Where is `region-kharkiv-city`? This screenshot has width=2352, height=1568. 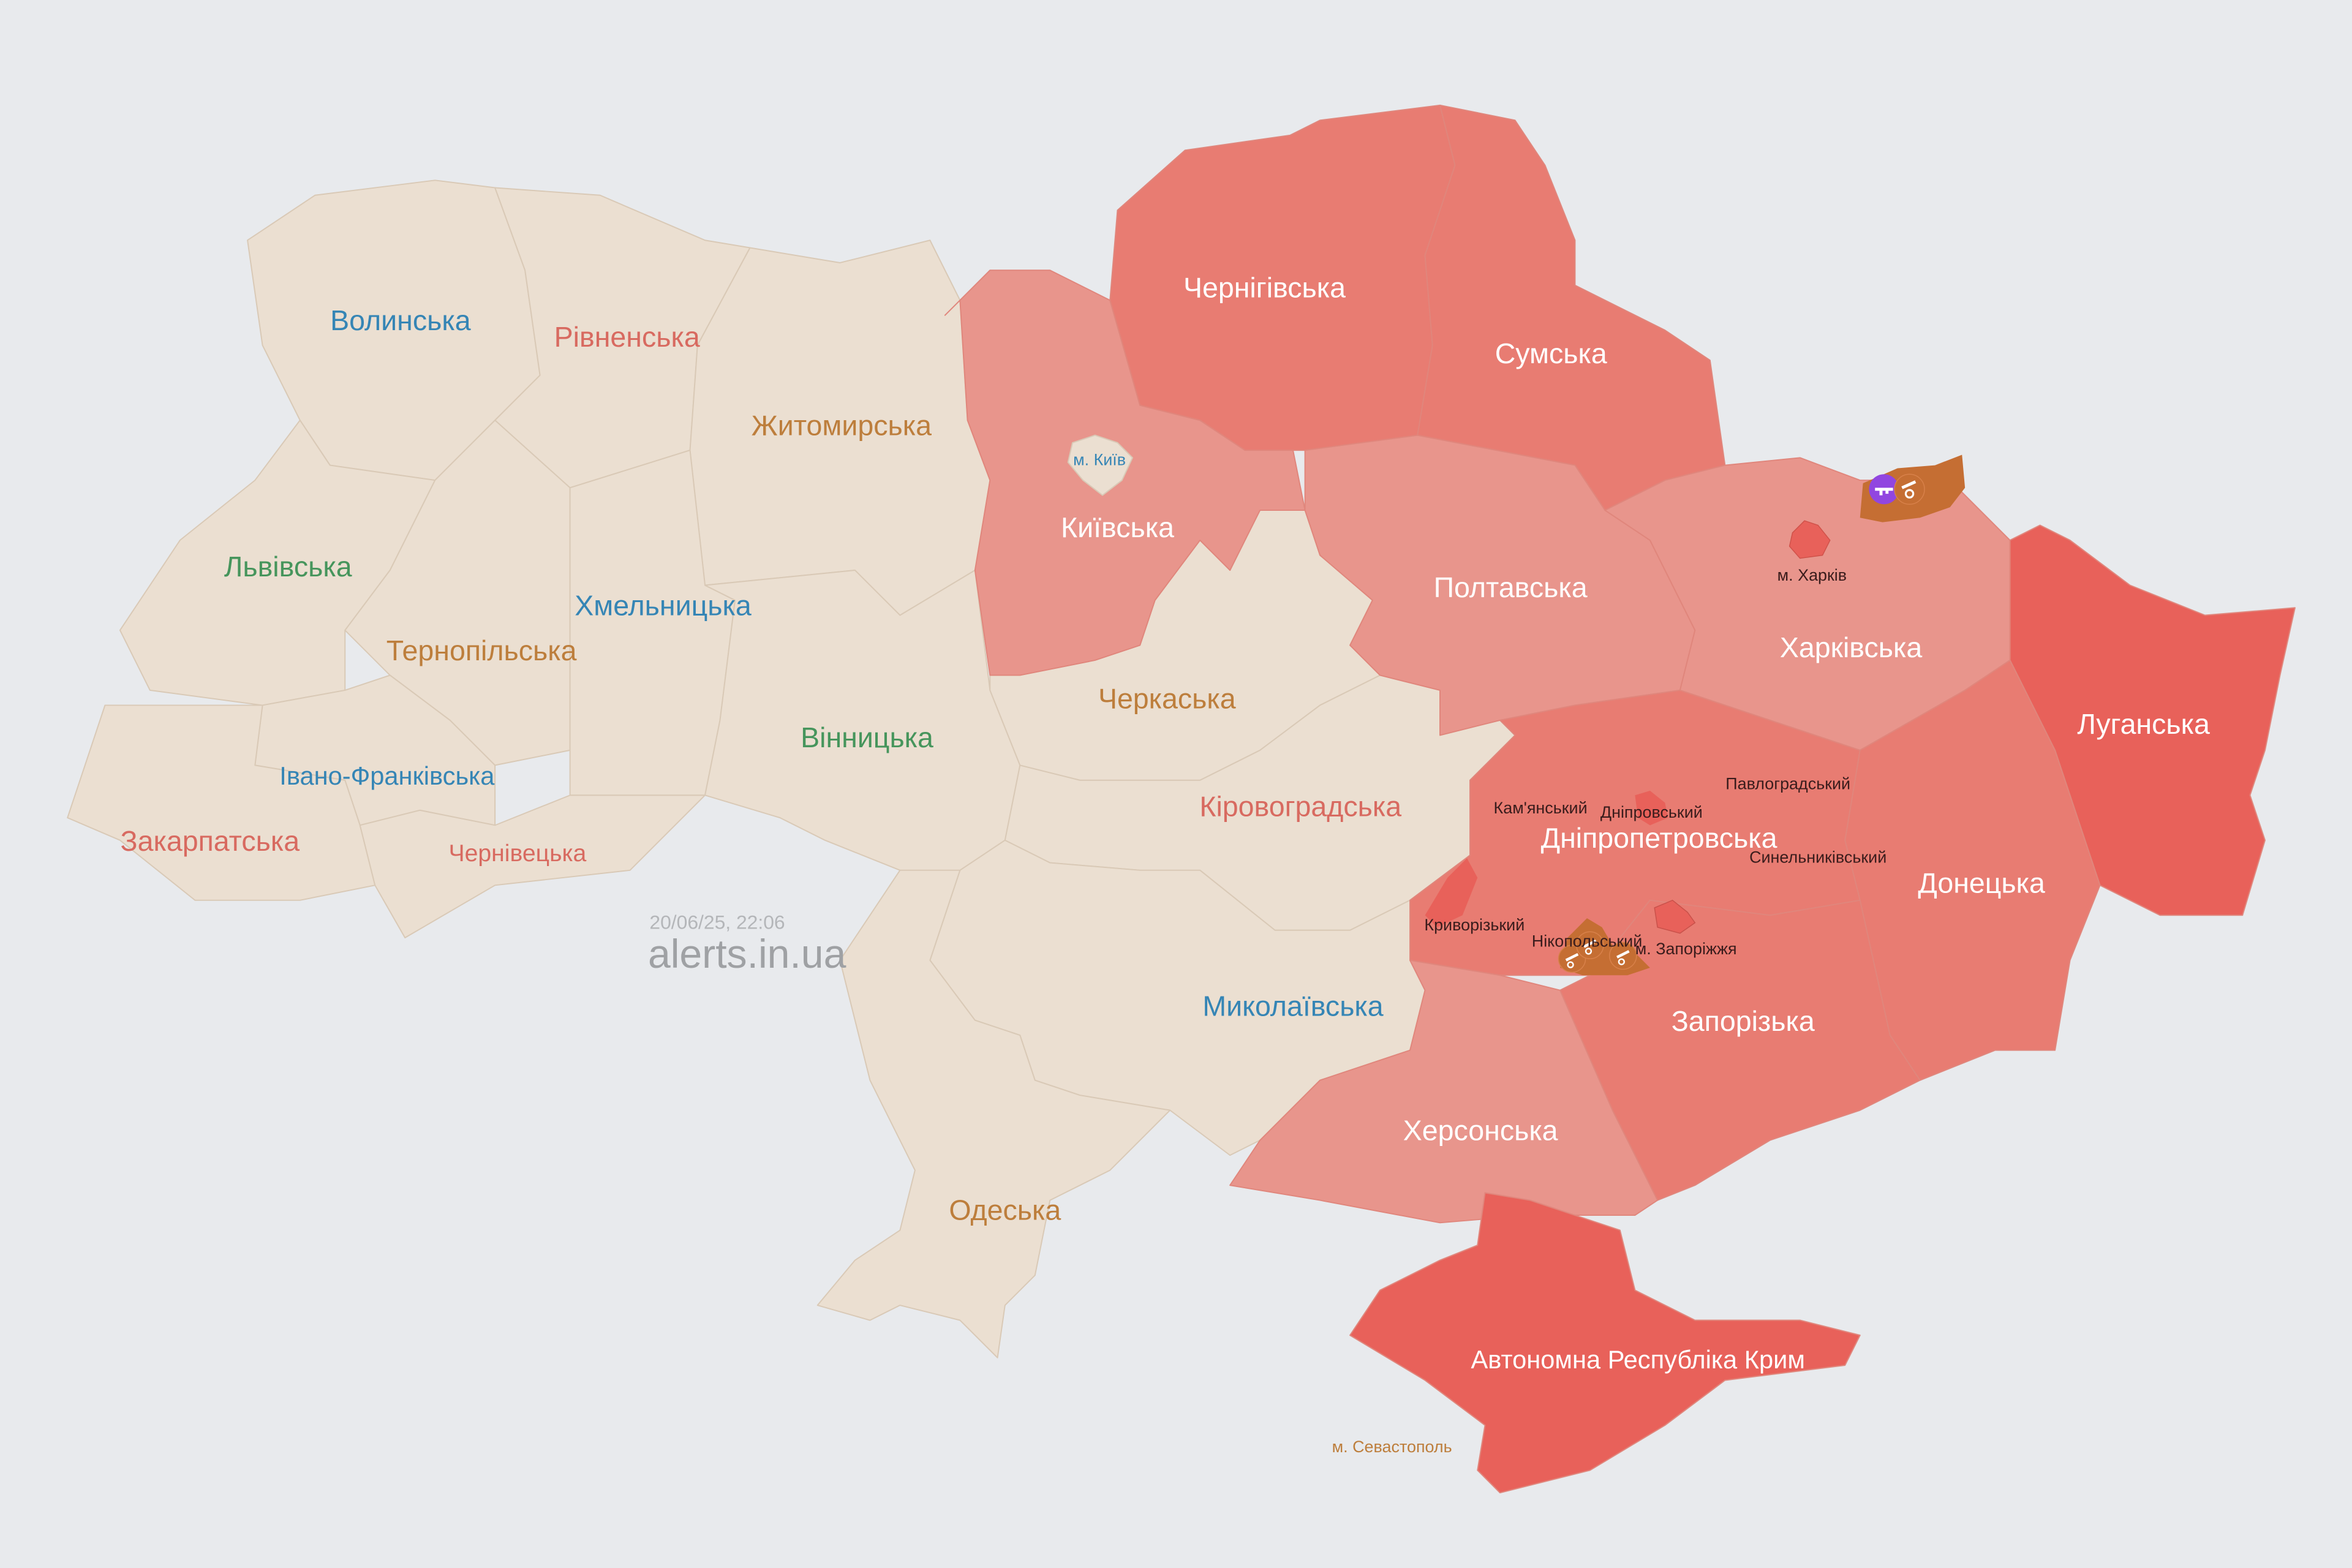
region-kharkiv-city is located at coordinates (1810, 540).